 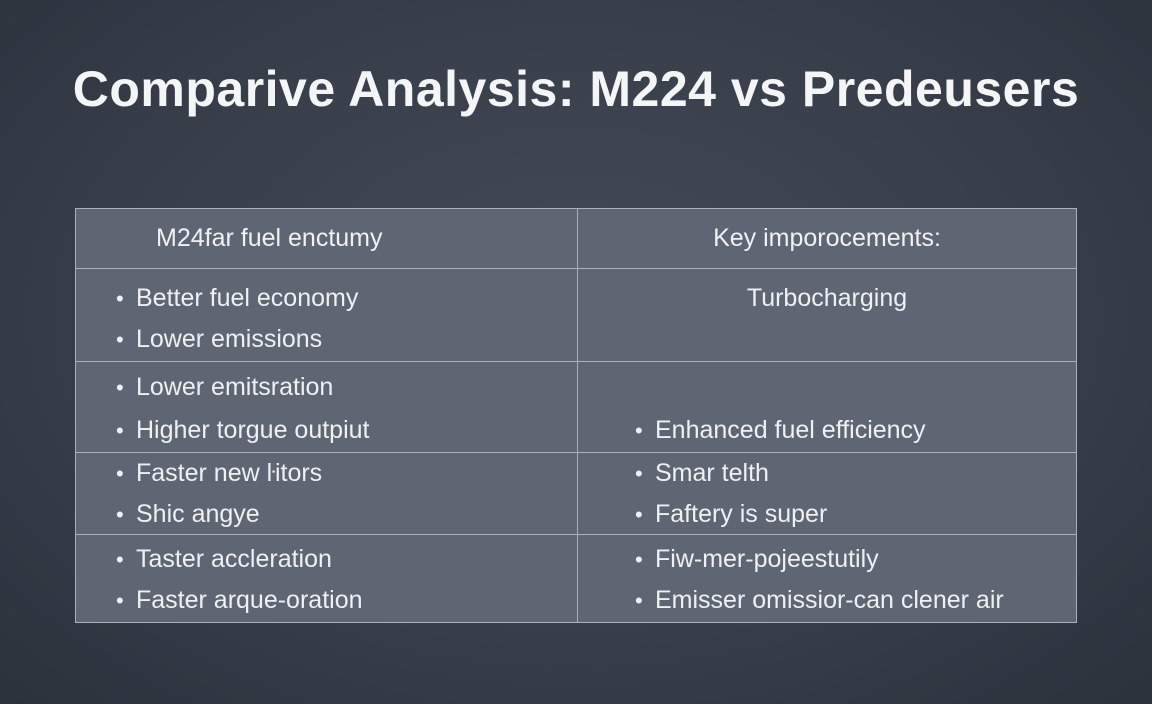 I want to click on list-item: • Emisser omissior-can clener air, so click(x=819, y=600).